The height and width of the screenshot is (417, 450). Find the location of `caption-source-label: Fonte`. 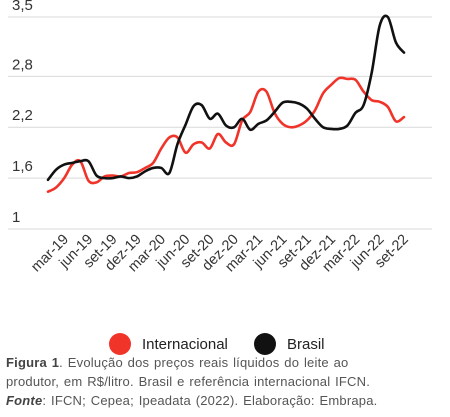

caption-source-label: Fonte is located at coordinates (24, 400).